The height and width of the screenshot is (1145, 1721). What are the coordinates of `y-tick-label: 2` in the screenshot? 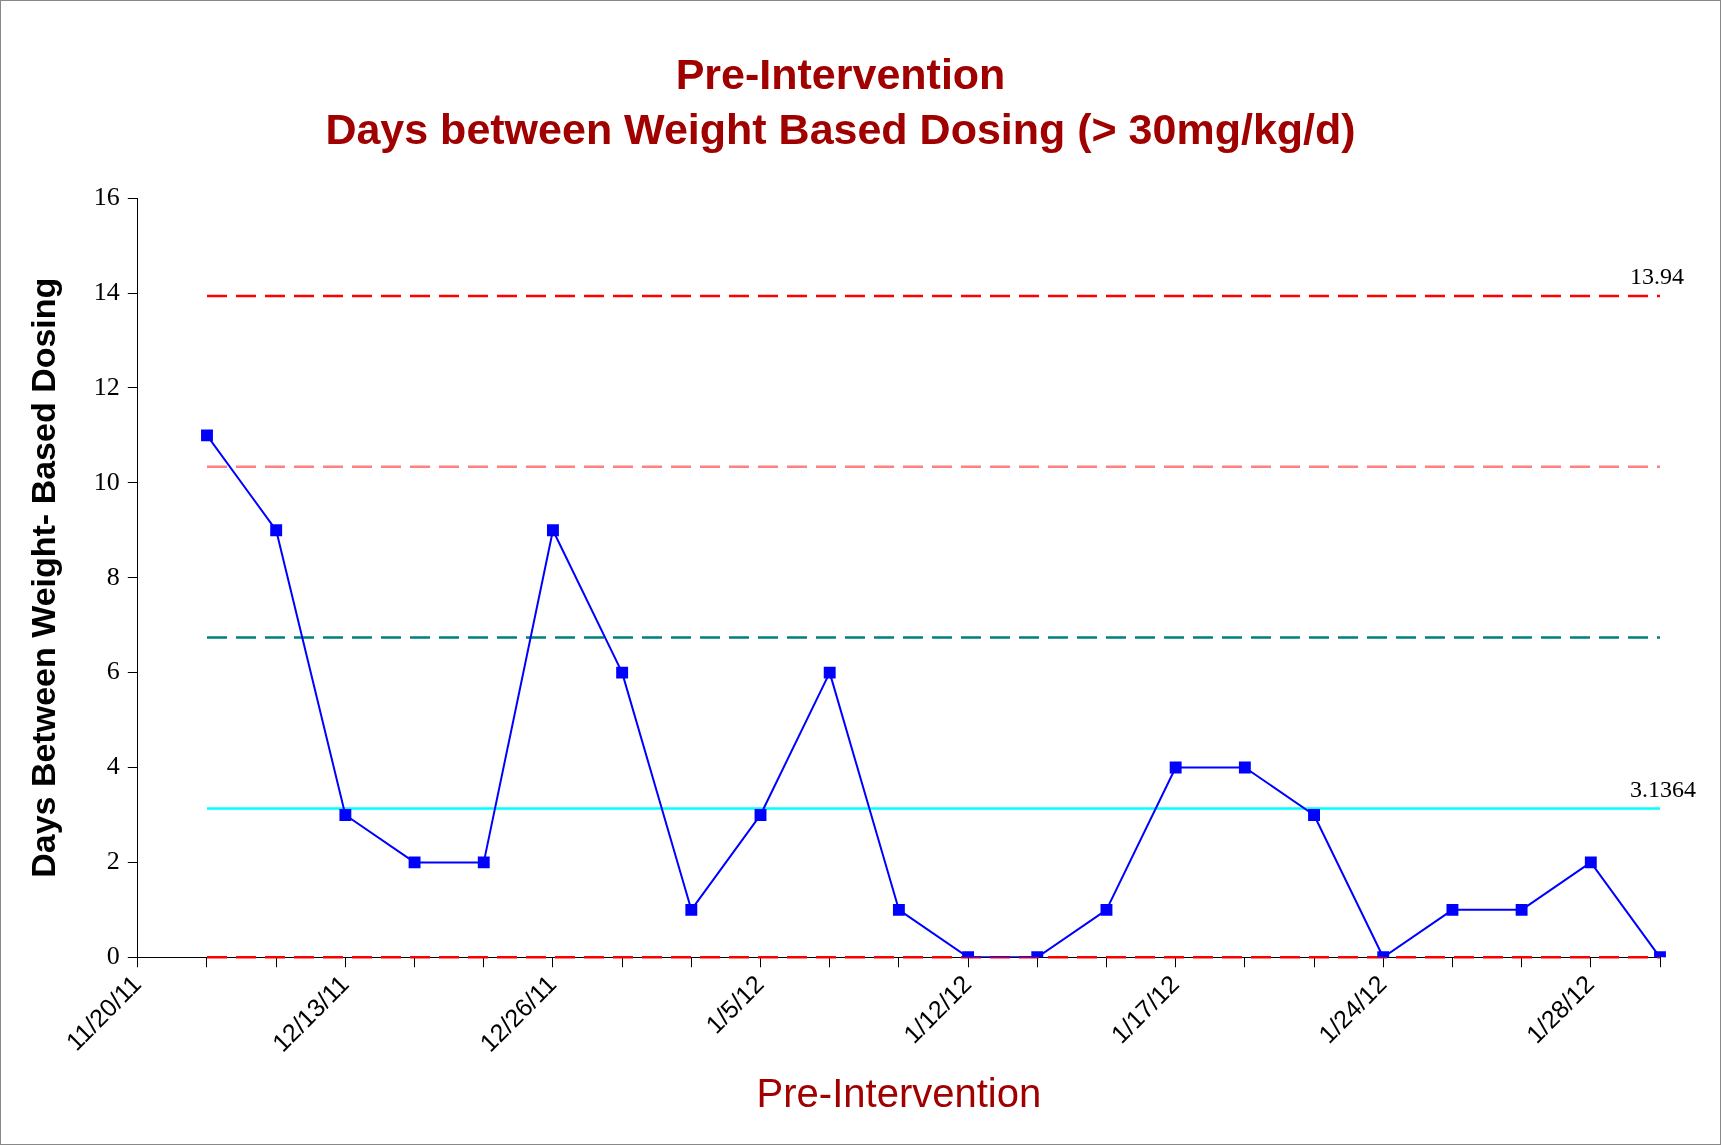 It's located at (113, 861).